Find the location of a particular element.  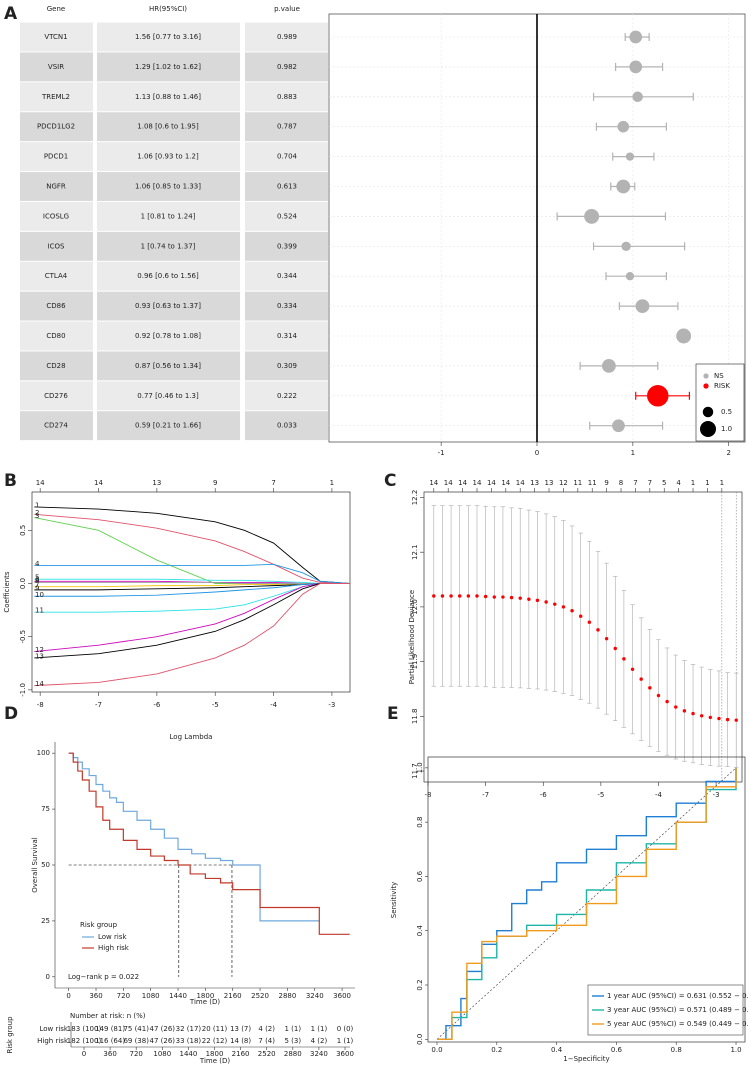

x-tick-label: 0.6 is located at coordinates (617, 1050).